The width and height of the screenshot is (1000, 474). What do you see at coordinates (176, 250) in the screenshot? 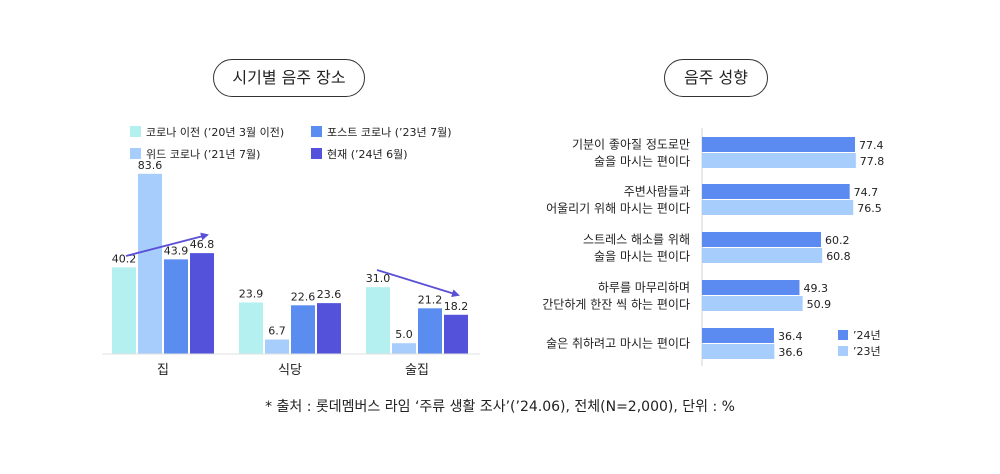
I see `bar-value-1-3: 43.9` at bounding box center [176, 250].